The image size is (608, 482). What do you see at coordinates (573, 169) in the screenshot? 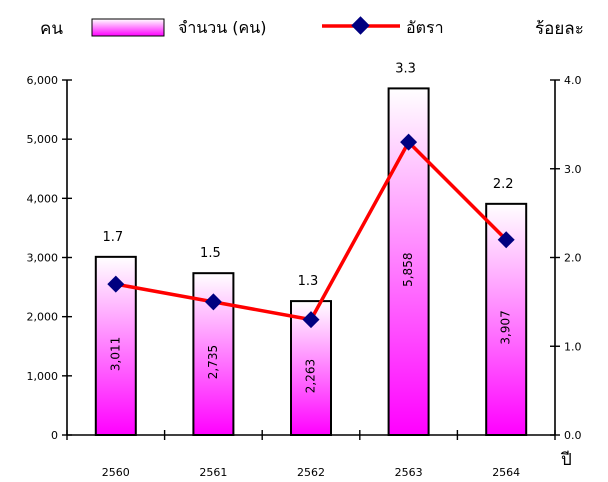
I see `right-y-tick-label: 3.0` at bounding box center [573, 169].